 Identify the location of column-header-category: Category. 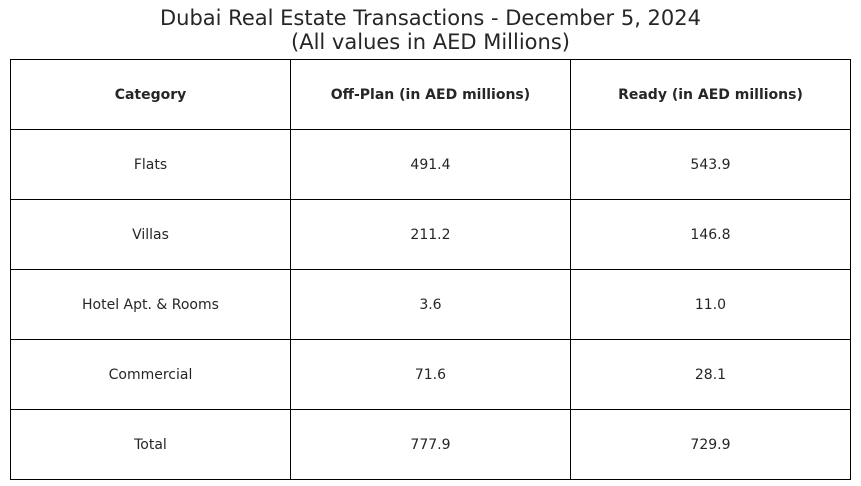
(150, 94).